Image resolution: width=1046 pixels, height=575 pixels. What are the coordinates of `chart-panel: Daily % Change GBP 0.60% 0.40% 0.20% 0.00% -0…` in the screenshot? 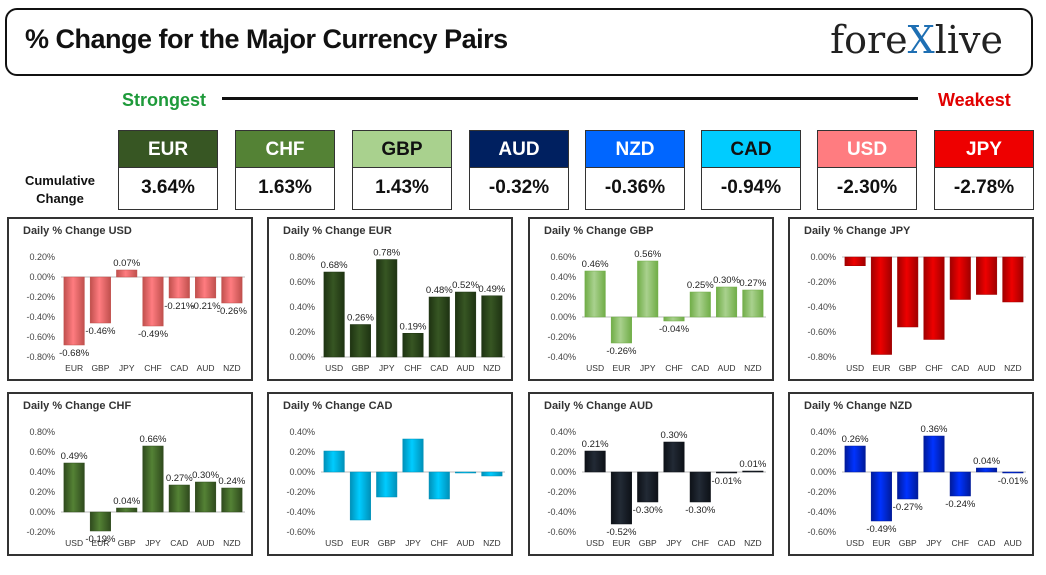 It's located at (651, 299).